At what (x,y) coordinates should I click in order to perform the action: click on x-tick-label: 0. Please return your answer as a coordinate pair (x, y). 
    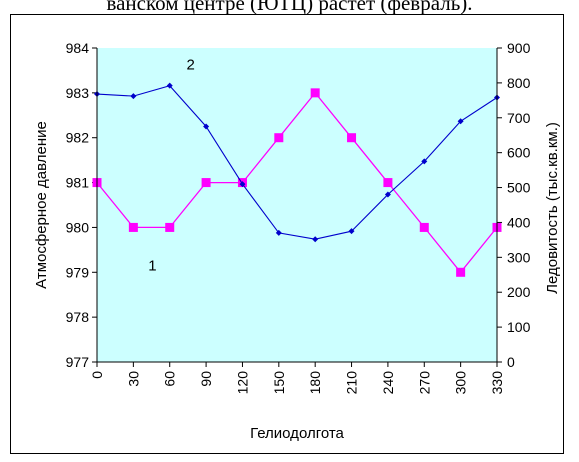
    Looking at the image, I should click on (97, 375).